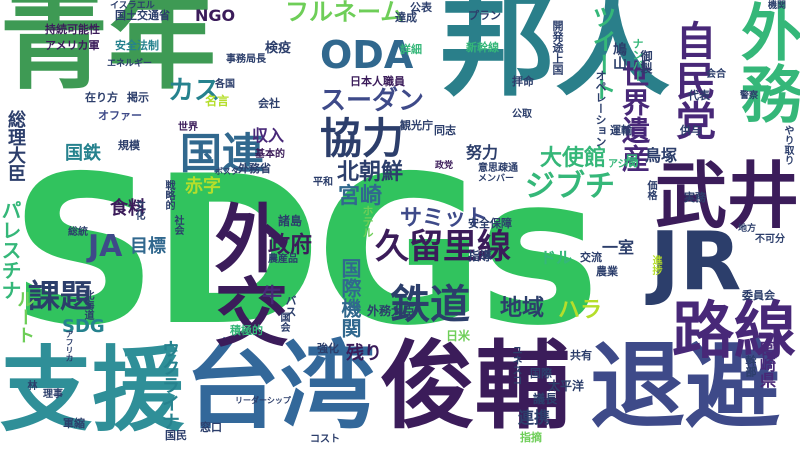  Describe the element at coordinates (225, 84) in the screenshot. I see `word-kakukoku: 各国` at that location.